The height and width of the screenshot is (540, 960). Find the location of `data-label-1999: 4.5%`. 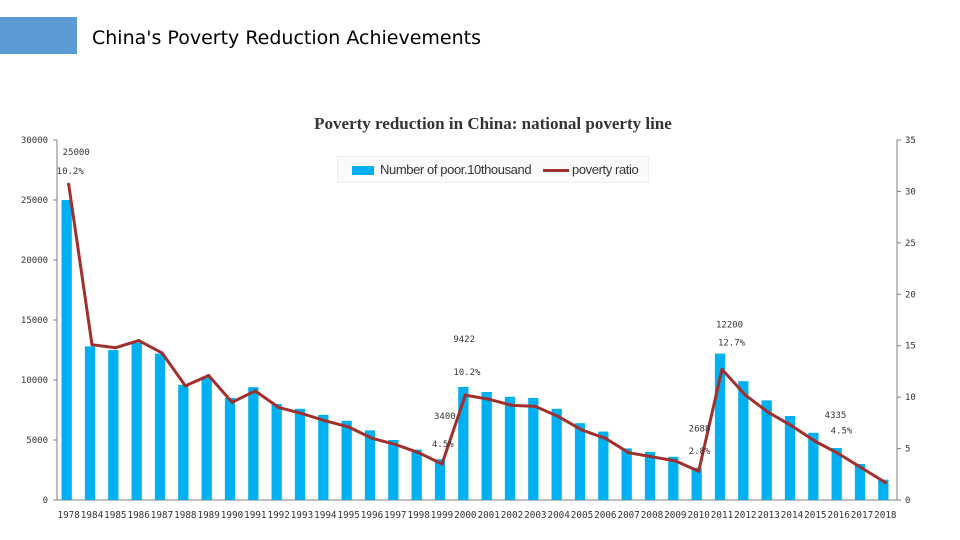

data-label-1999: 4.5% is located at coordinates (443, 445).